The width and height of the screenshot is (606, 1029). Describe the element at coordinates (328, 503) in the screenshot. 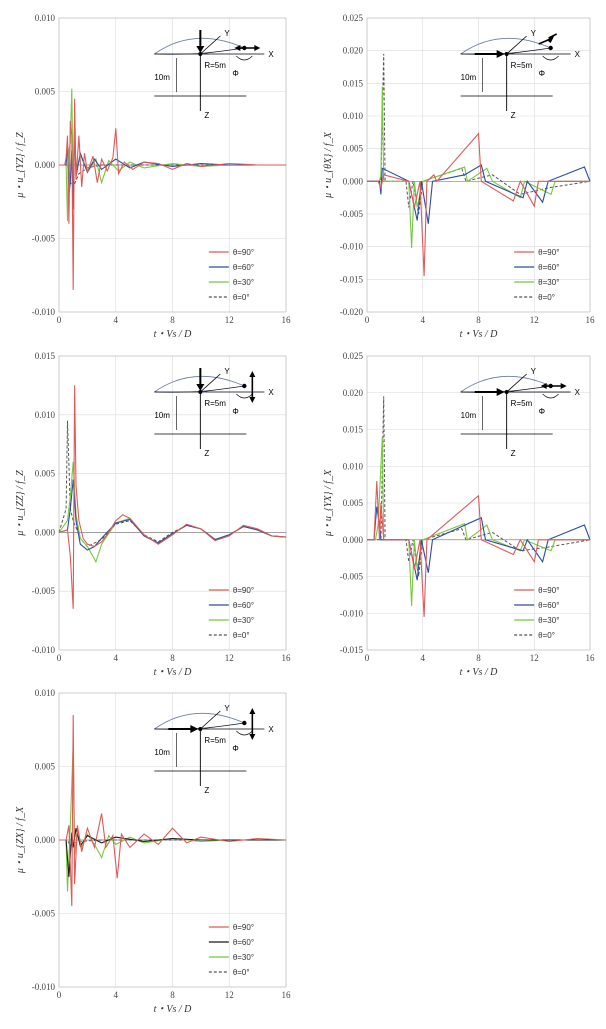

I see `y-axis-label: μ・u_{YX} / f_X` at that location.